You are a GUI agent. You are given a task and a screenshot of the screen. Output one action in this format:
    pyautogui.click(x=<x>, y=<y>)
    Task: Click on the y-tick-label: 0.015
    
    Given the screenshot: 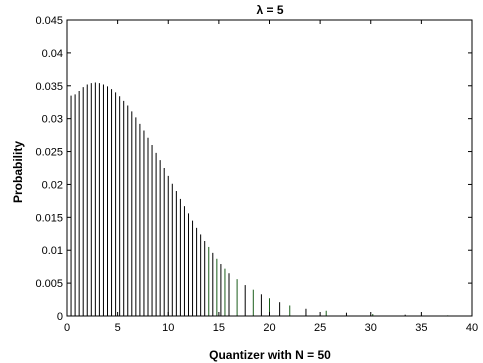 What is the action you would take?
    pyautogui.click(x=49, y=218)
    